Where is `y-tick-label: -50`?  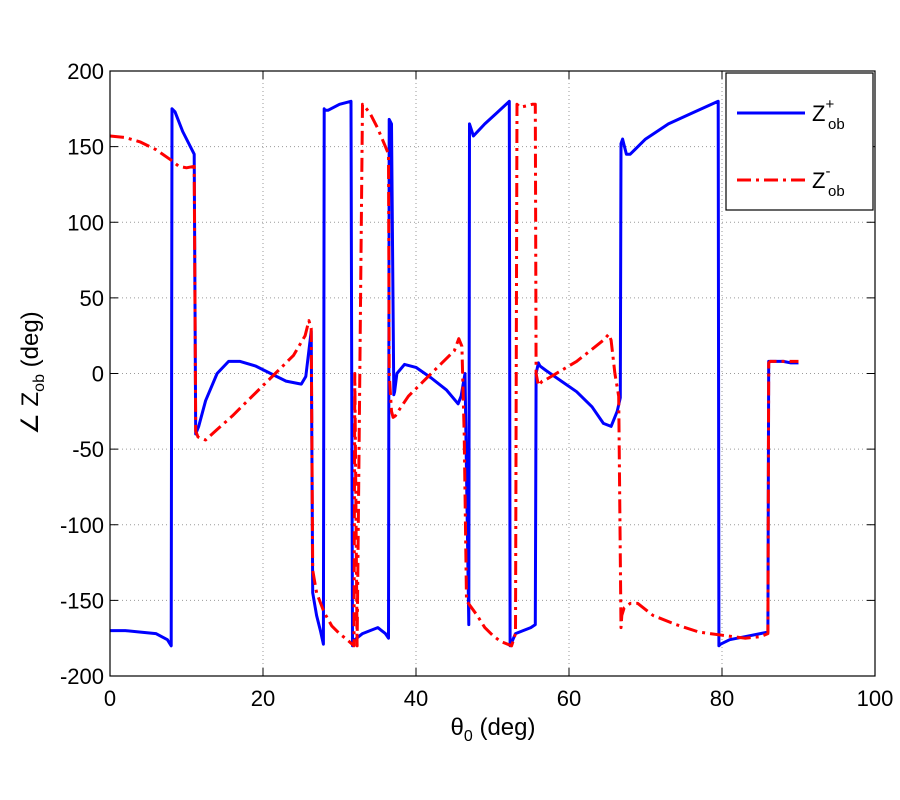 y-tick-label: -50 is located at coordinates (88, 449).